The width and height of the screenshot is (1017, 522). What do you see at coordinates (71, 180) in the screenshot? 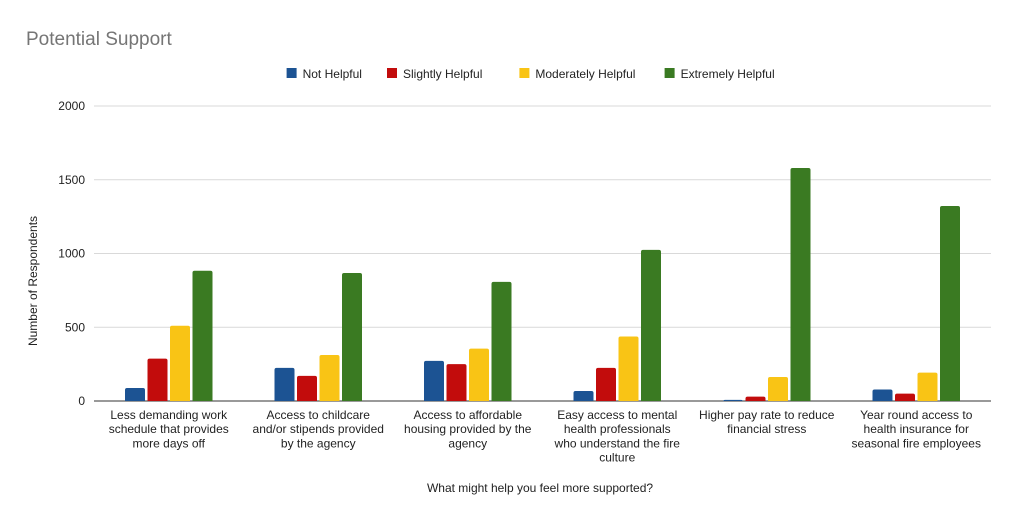
I see `y-tick-label: 1500` at bounding box center [71, 180].